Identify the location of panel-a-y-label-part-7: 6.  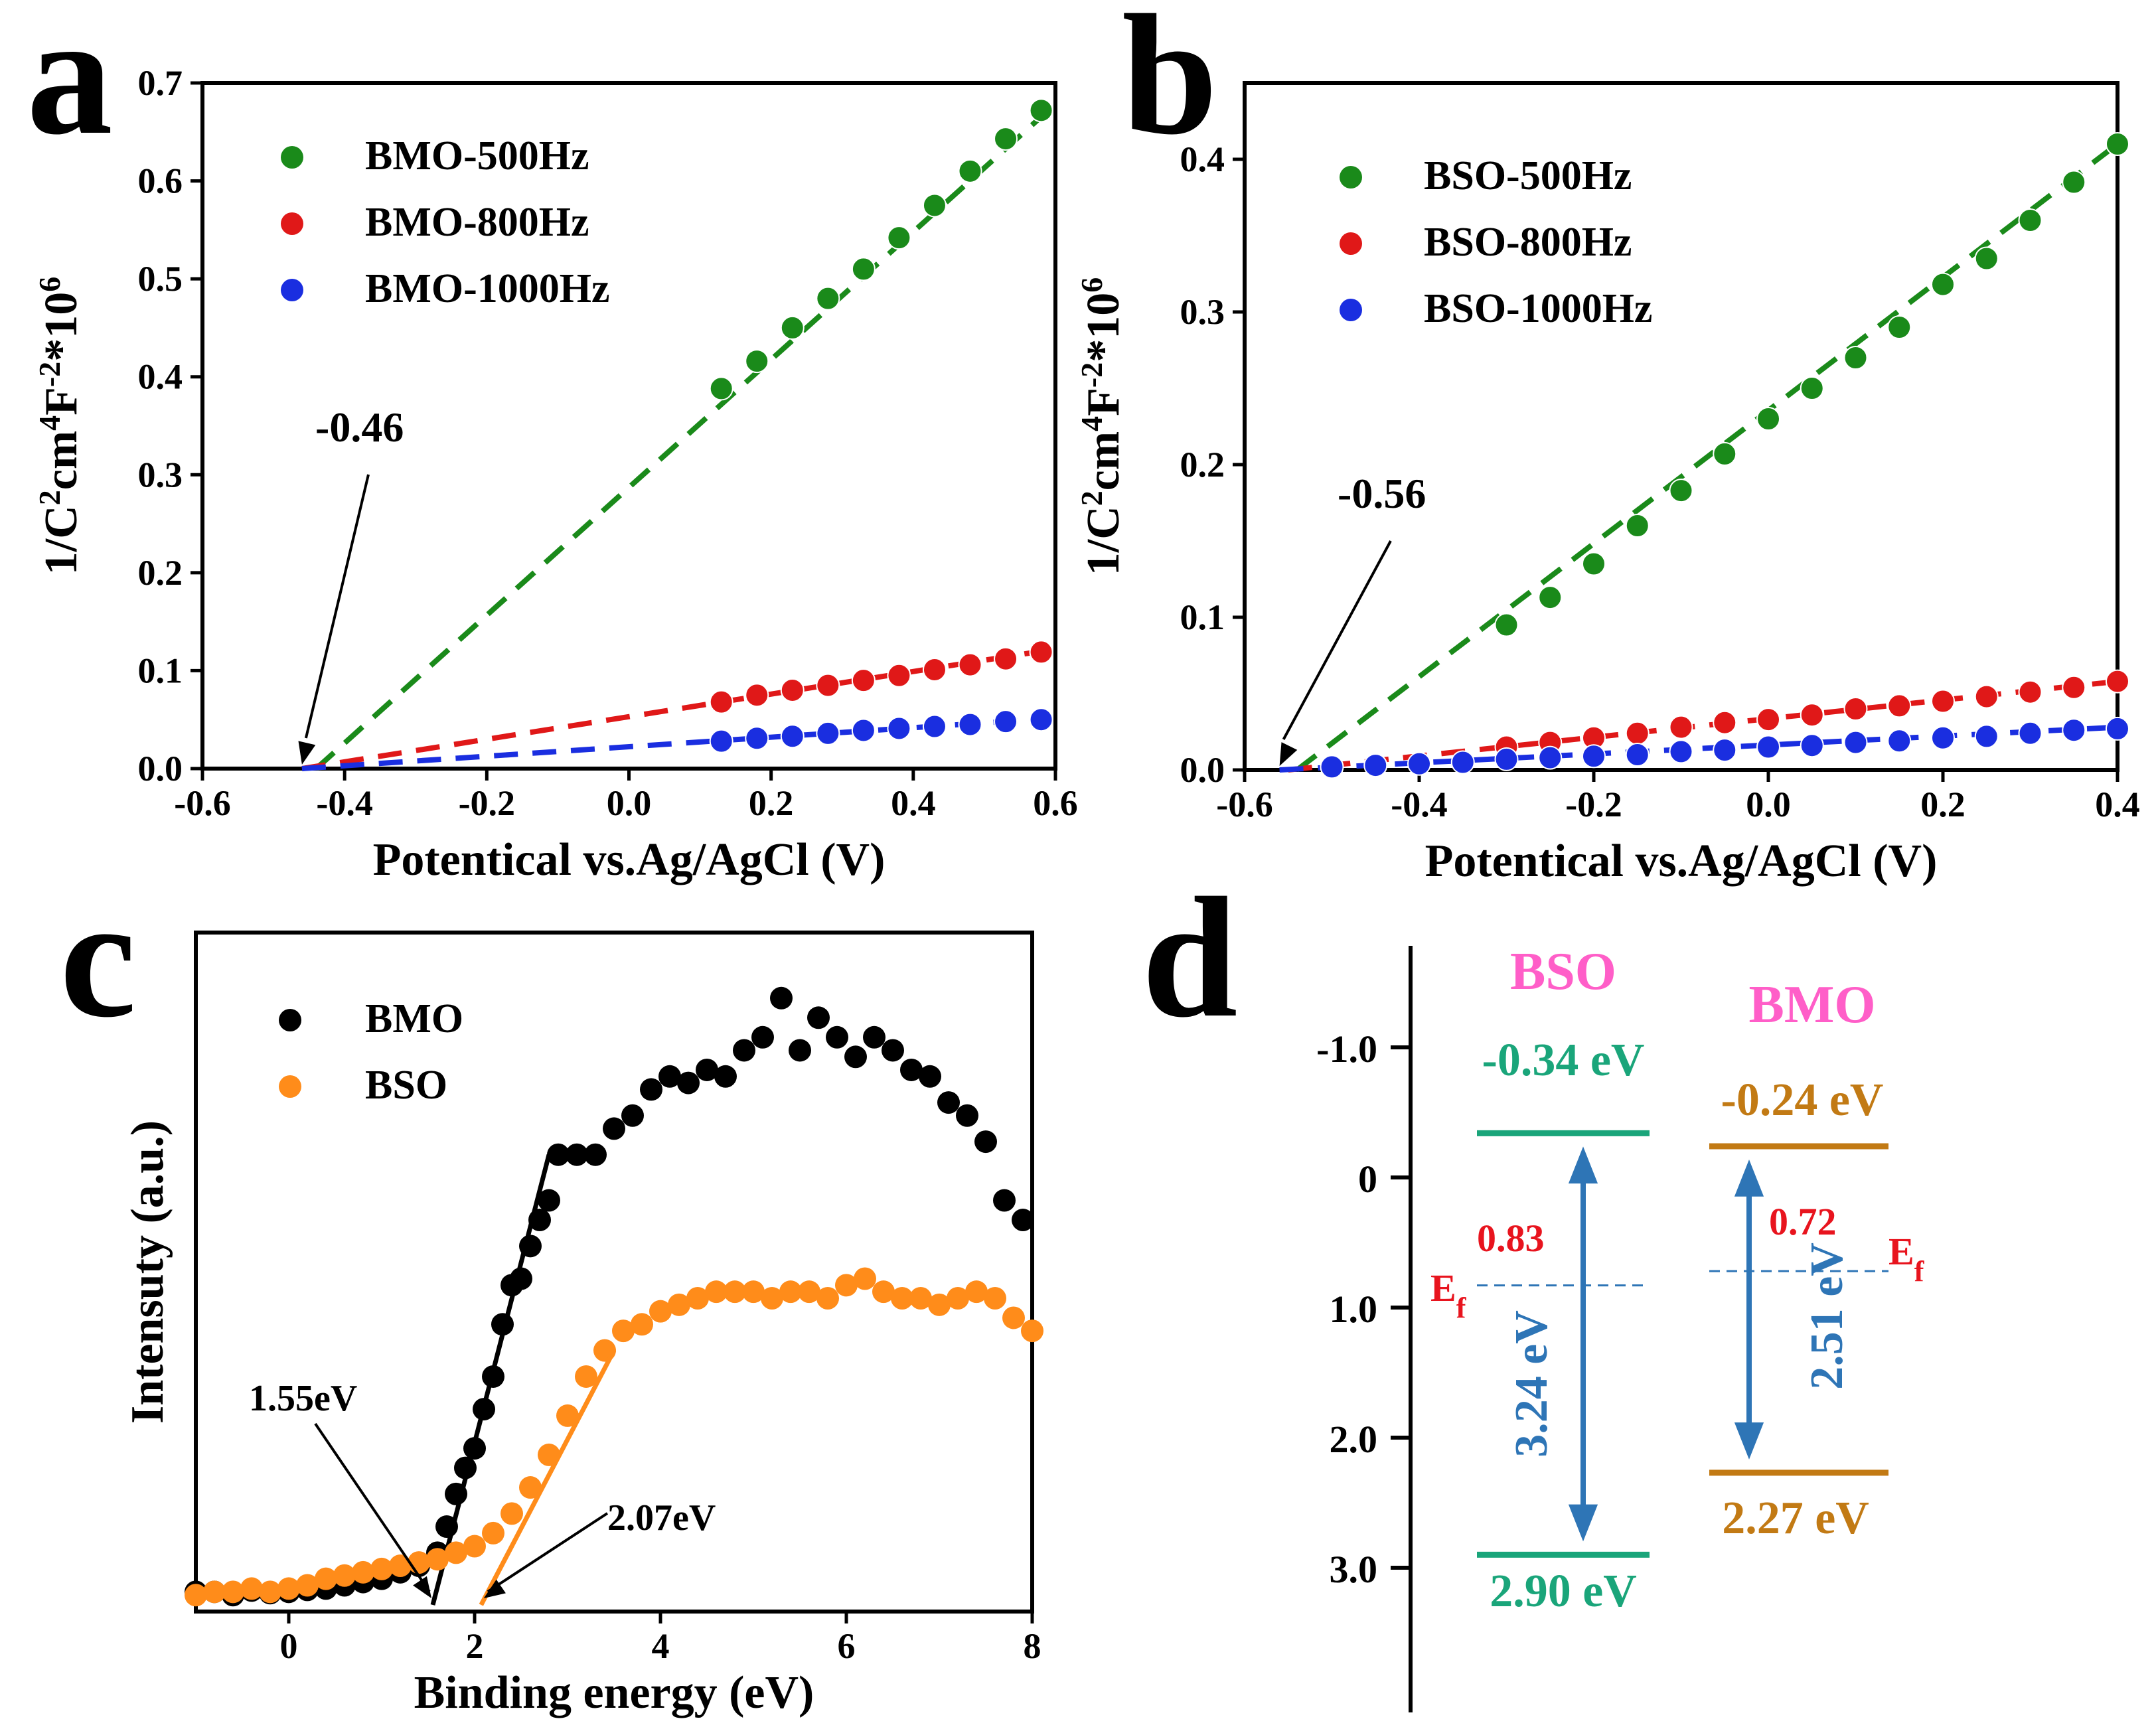
(49, 284).